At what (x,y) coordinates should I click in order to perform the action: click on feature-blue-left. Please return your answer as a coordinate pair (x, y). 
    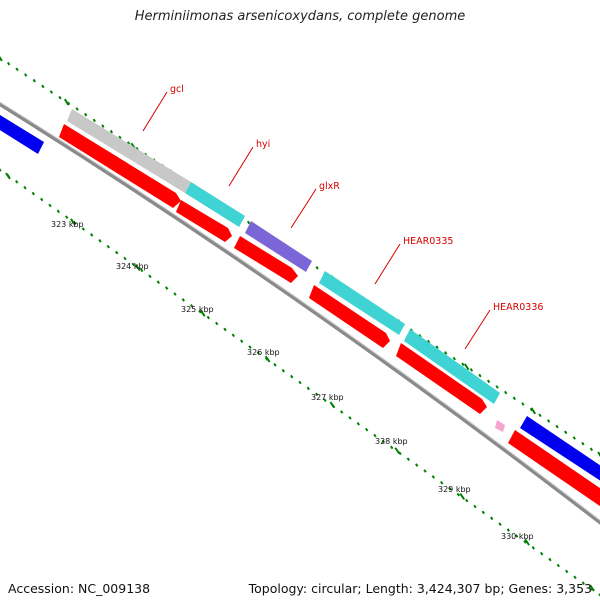
    Looking at the image, I should click on (22, 133).